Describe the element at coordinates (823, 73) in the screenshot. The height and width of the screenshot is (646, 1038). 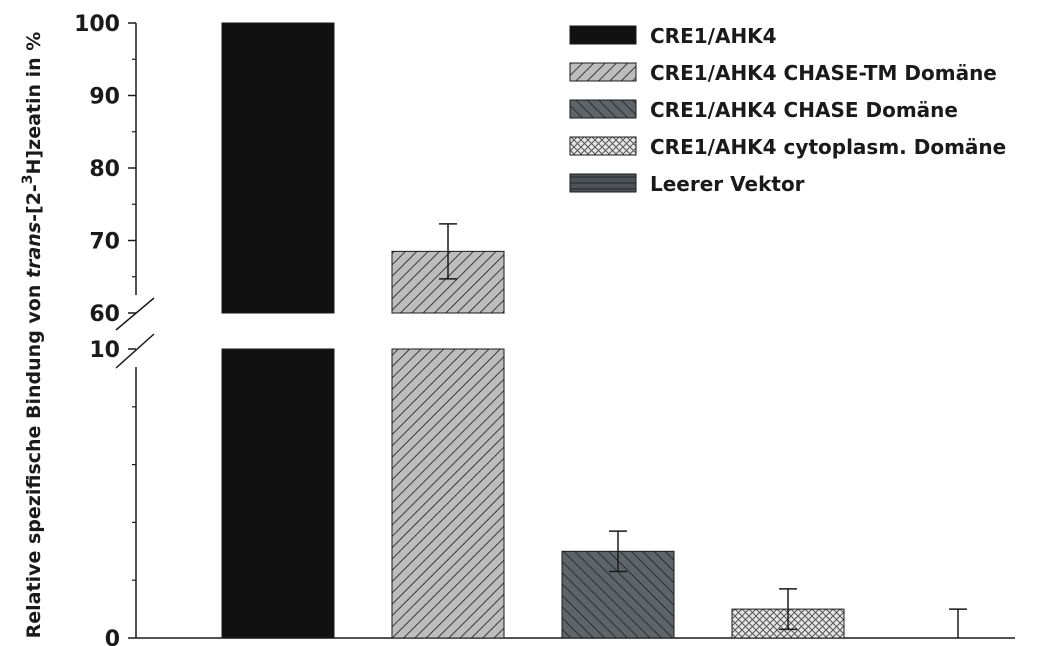
I see `legend-label-2: CRE1/AHK4 CHASE-TM Domäne` at that location.